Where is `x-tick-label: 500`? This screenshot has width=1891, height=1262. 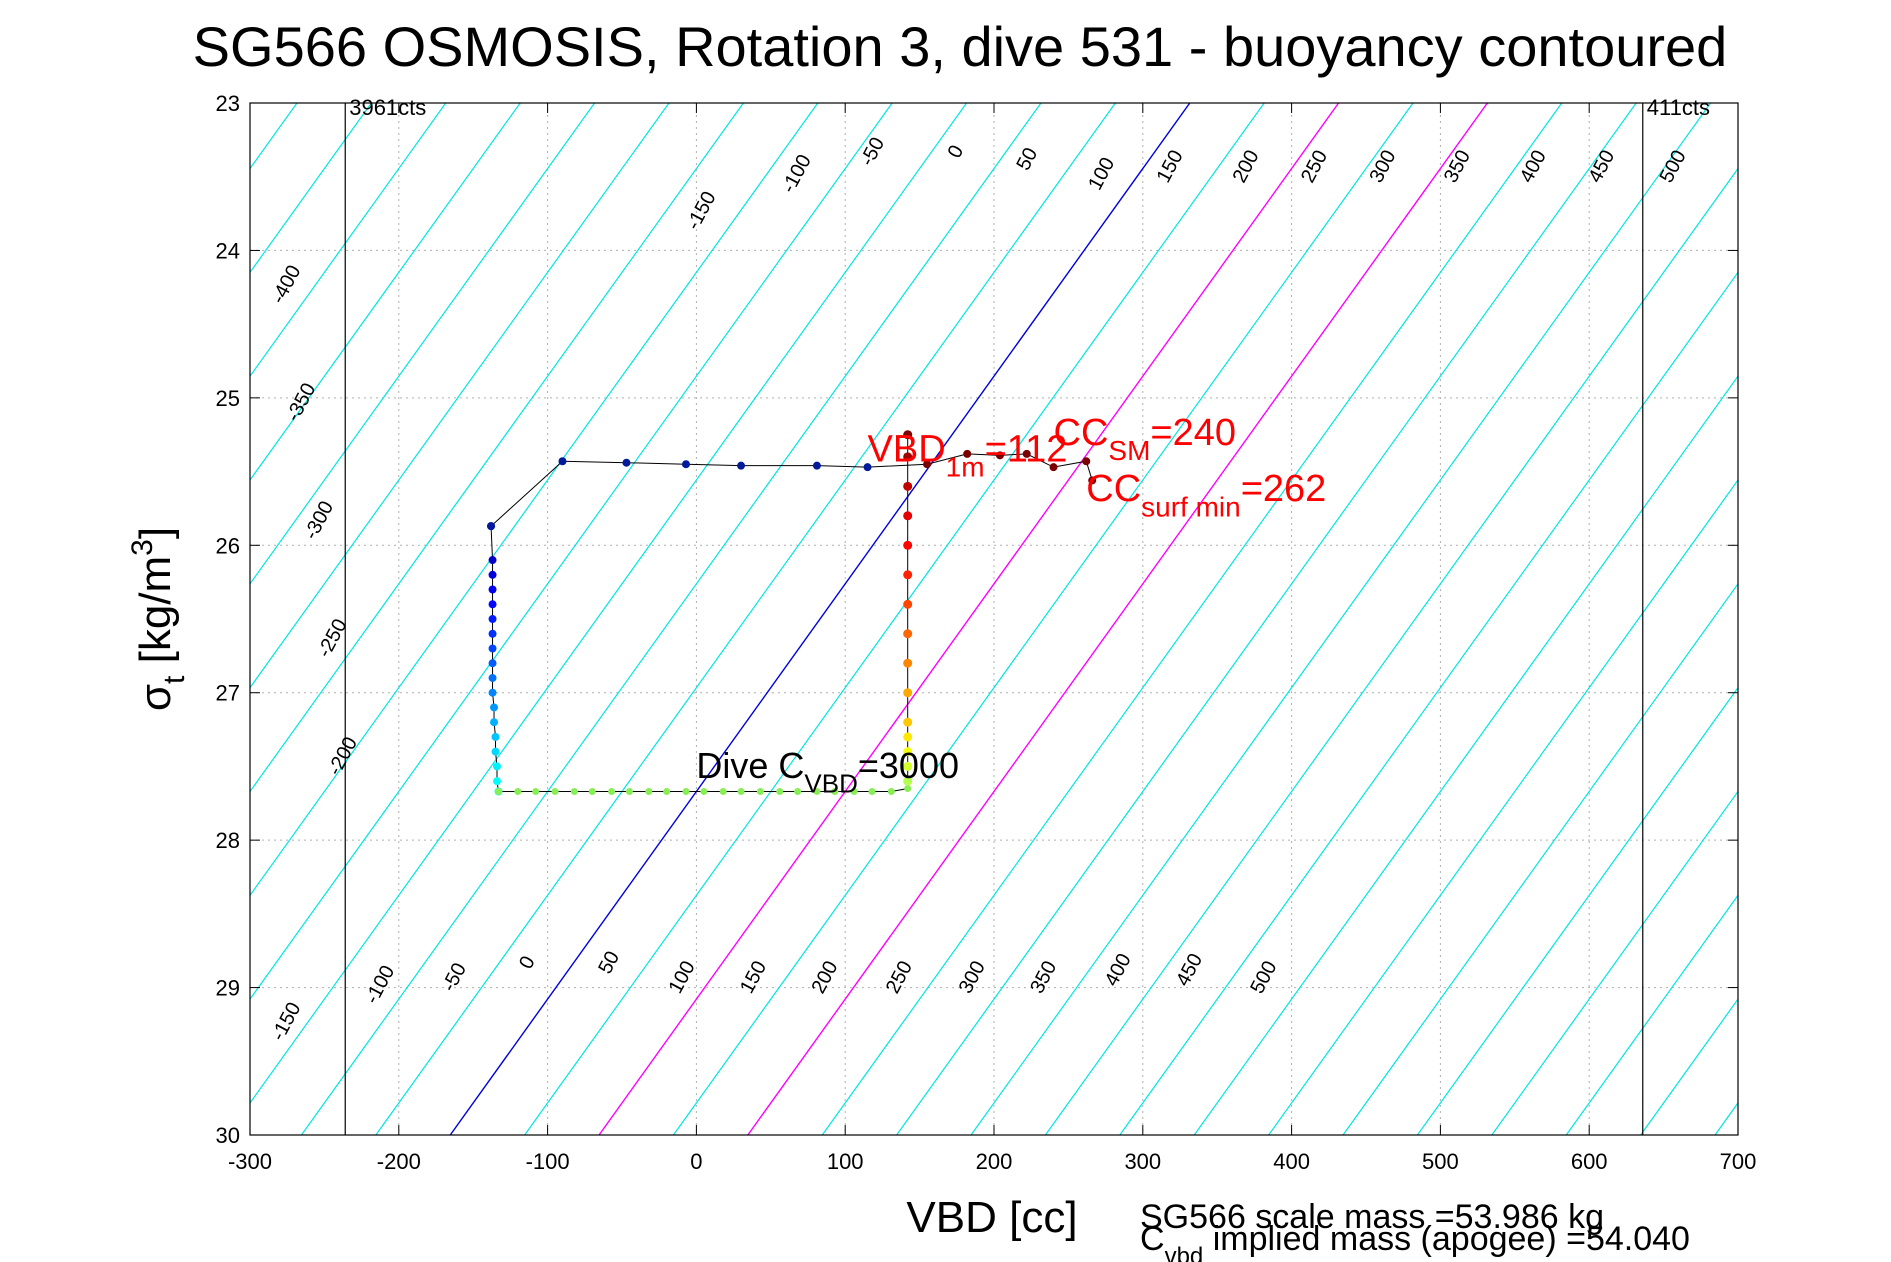
x-tick-label: 500 is located at coordinates (1440, 1161).